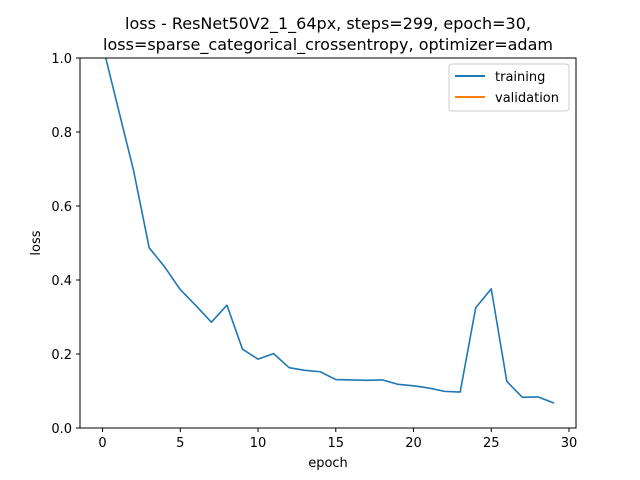 Image resolution: width=640 pixels, height=480 pixels. What do you see at coordinates (61, 133) in the screenshot?
I see `y-tick-label: 0.8` at bounding box center [61, 133].